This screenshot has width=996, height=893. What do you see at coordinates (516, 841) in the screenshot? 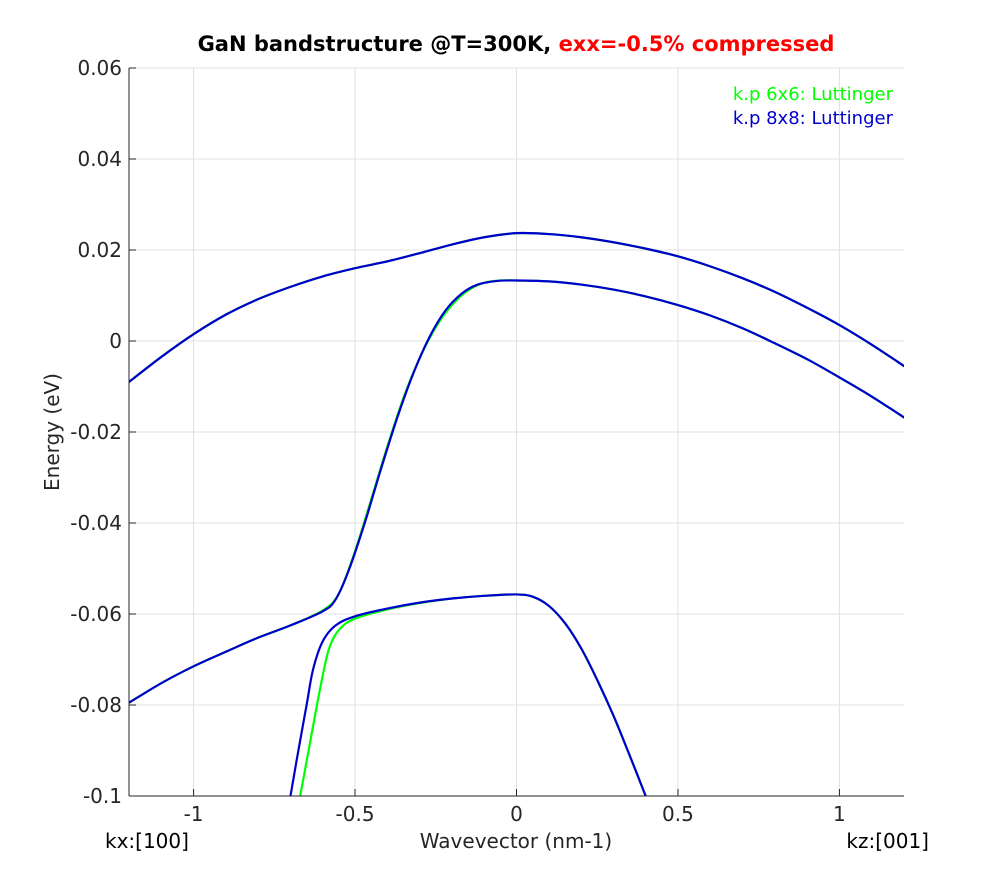
I see `x-axis-label: Wavevector (nm-1)` at bounding box center [516, 841].